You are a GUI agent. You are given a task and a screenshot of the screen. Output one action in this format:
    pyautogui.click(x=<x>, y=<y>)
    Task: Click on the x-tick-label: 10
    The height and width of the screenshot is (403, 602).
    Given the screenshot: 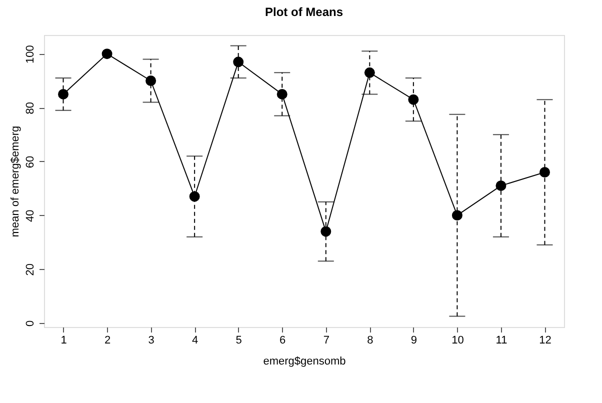 What is the action you would take?
    pyautogui.click(x=458, y=340)
    